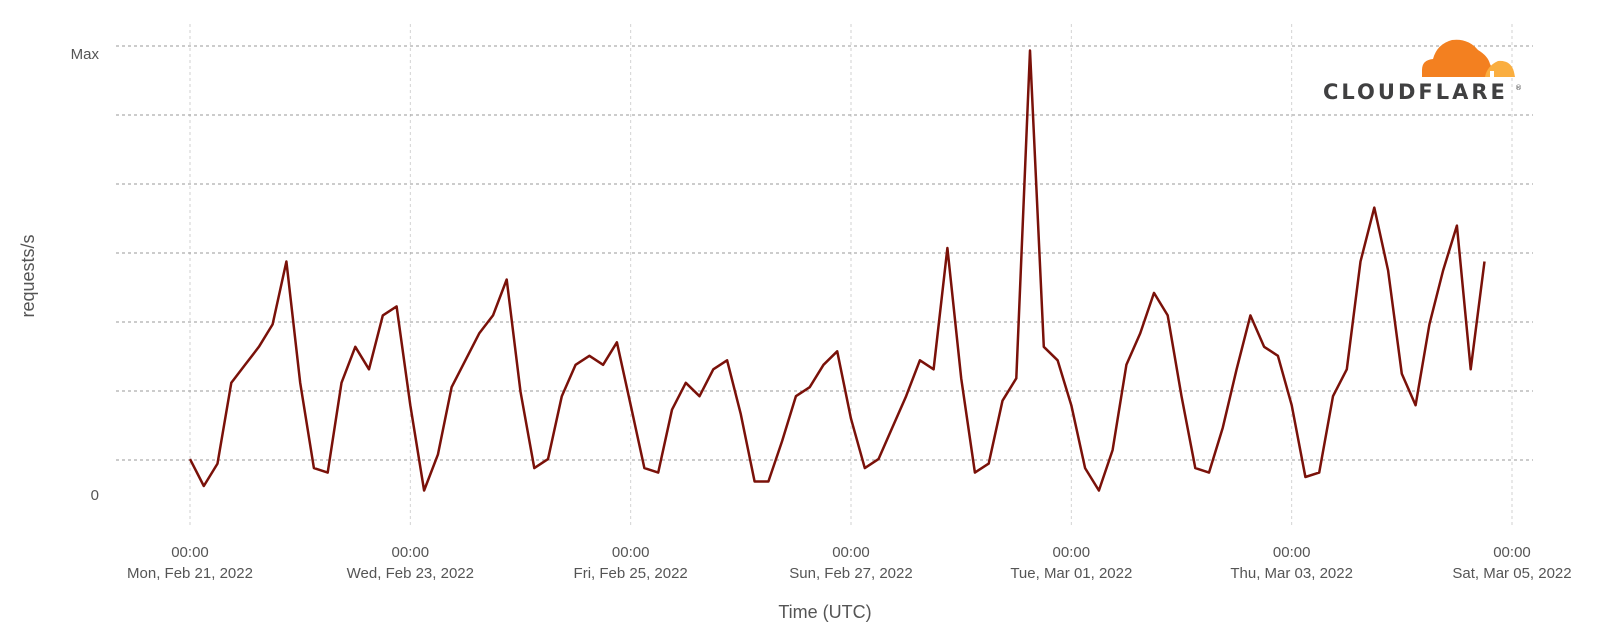 The image size is (1600, 641). I want to click on x-tick-date: Wed, Feb 23, 2022, so click(410, 573).